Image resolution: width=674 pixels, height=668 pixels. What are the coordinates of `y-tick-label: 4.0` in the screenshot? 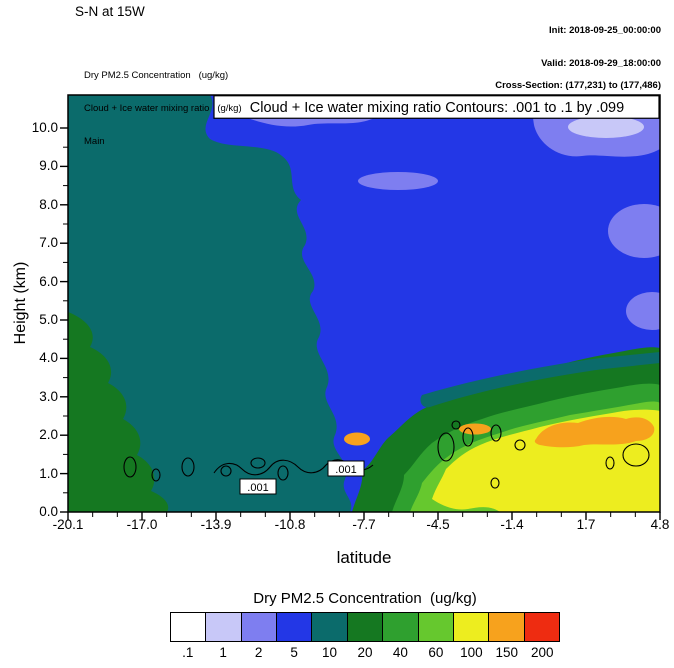 It's located at (48, 357).